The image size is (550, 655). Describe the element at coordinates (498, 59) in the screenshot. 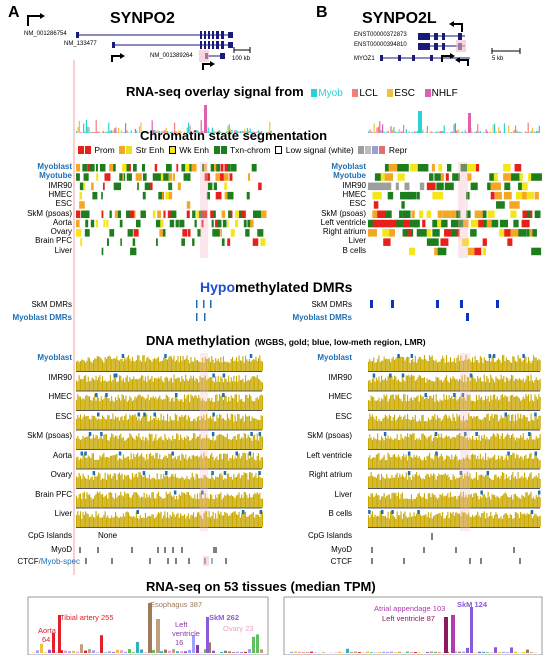

I see `scale-bar-label-b: 5 kb` at that location.